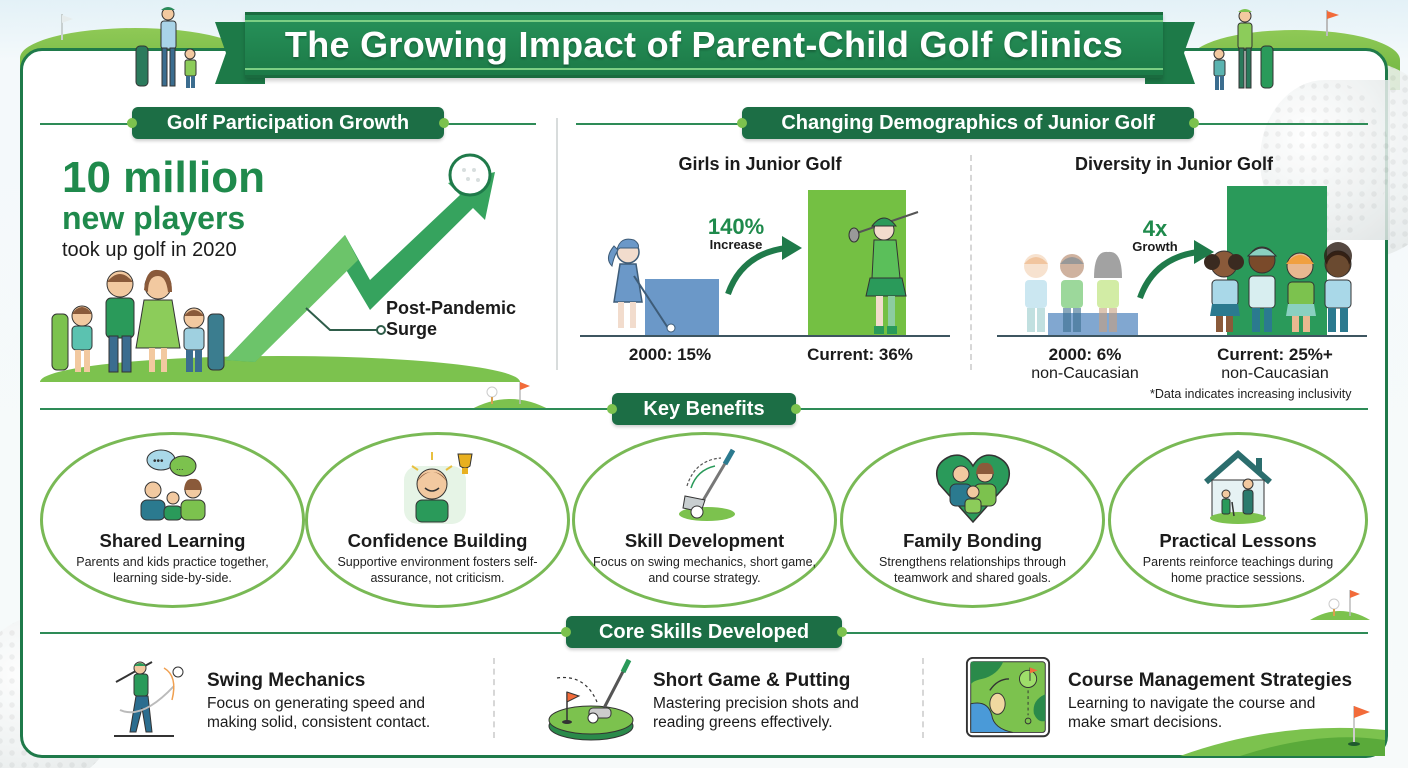  I want to click on home-practice-icon, so click(1238, 487).